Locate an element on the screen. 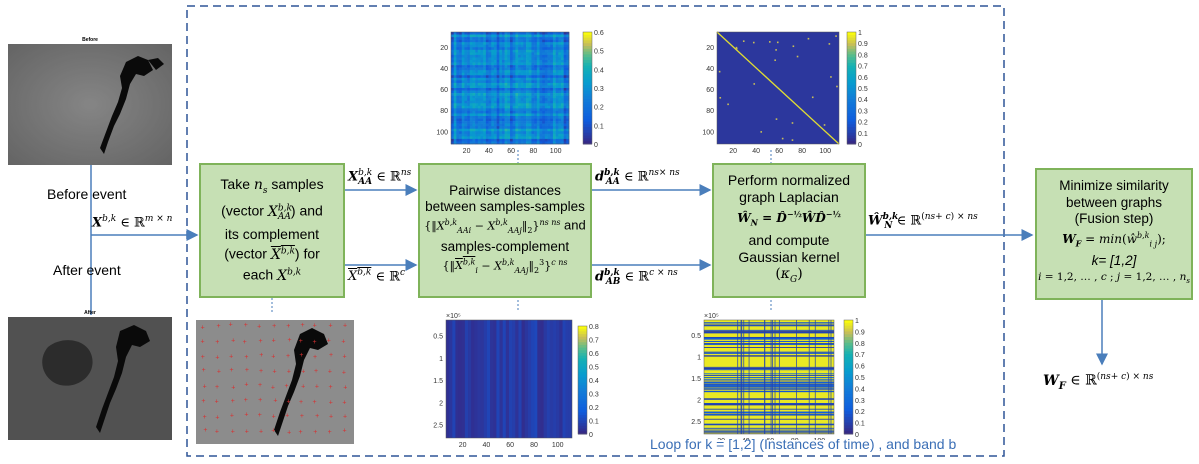 The width and height of the screenshot is (1199, 464). h2-x-tick: 40 is located at coordinates (756, 151).